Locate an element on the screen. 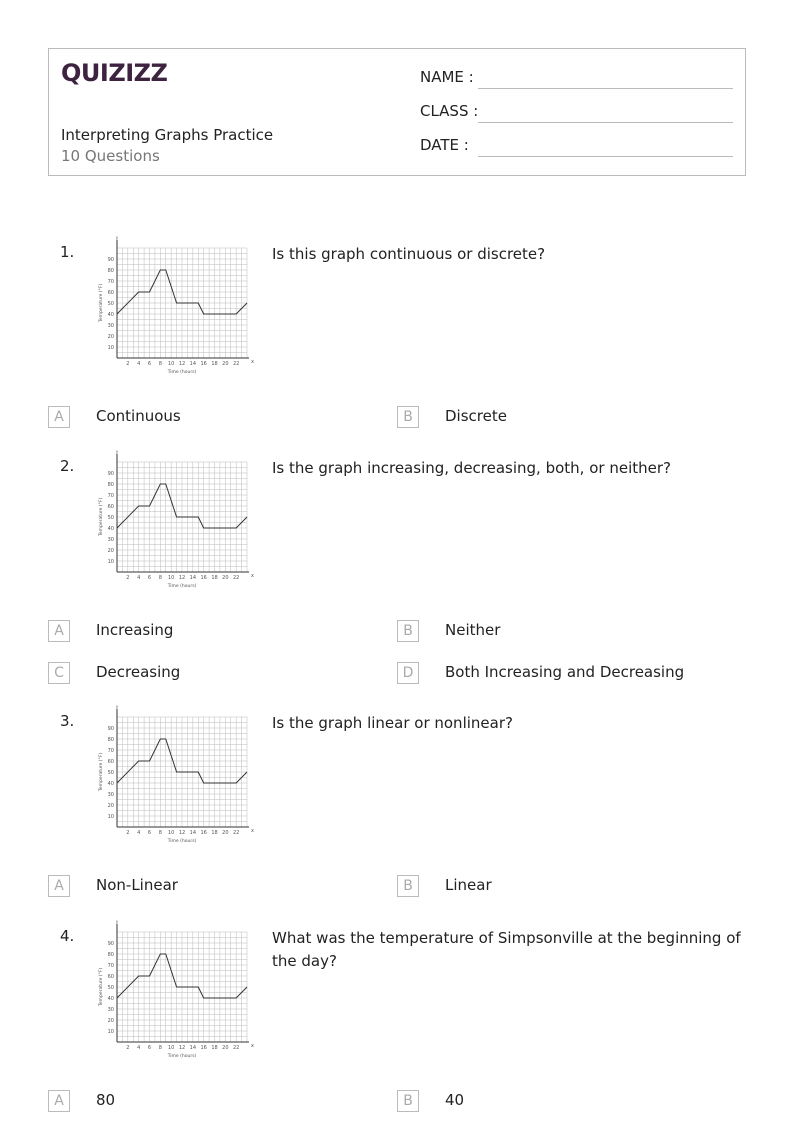 The height and width of the screenshot is (1123, 794). date-field: DATE : is located at coordinates (576, 146).